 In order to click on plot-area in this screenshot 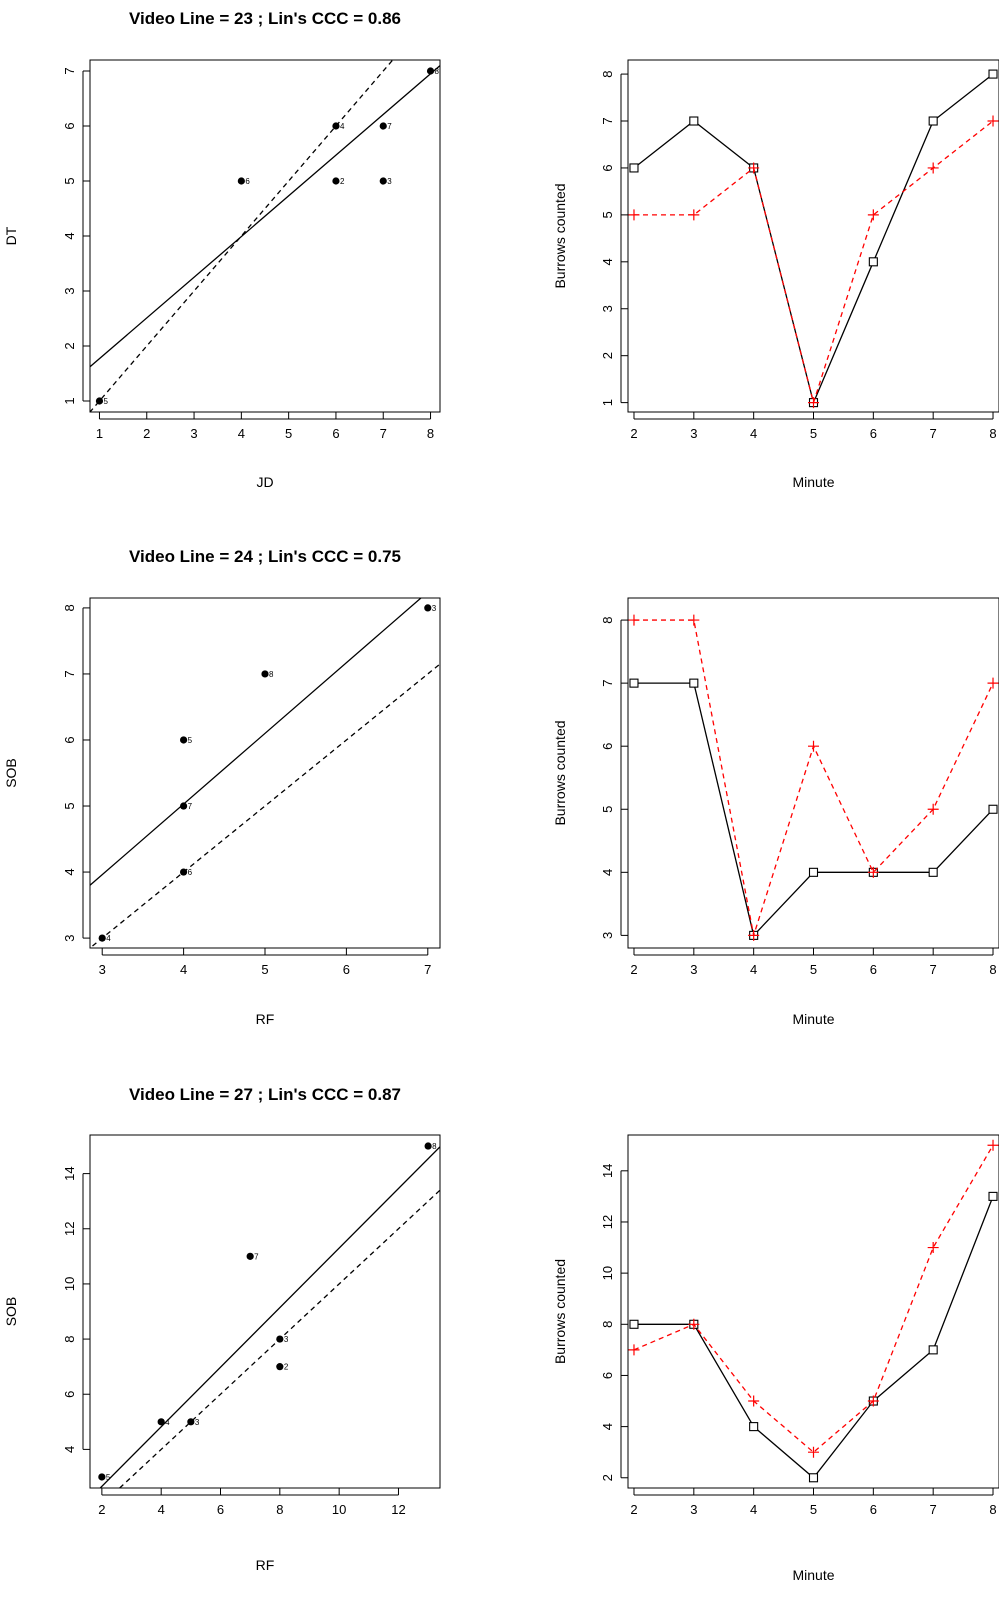, I will do `click(265, 773)`.